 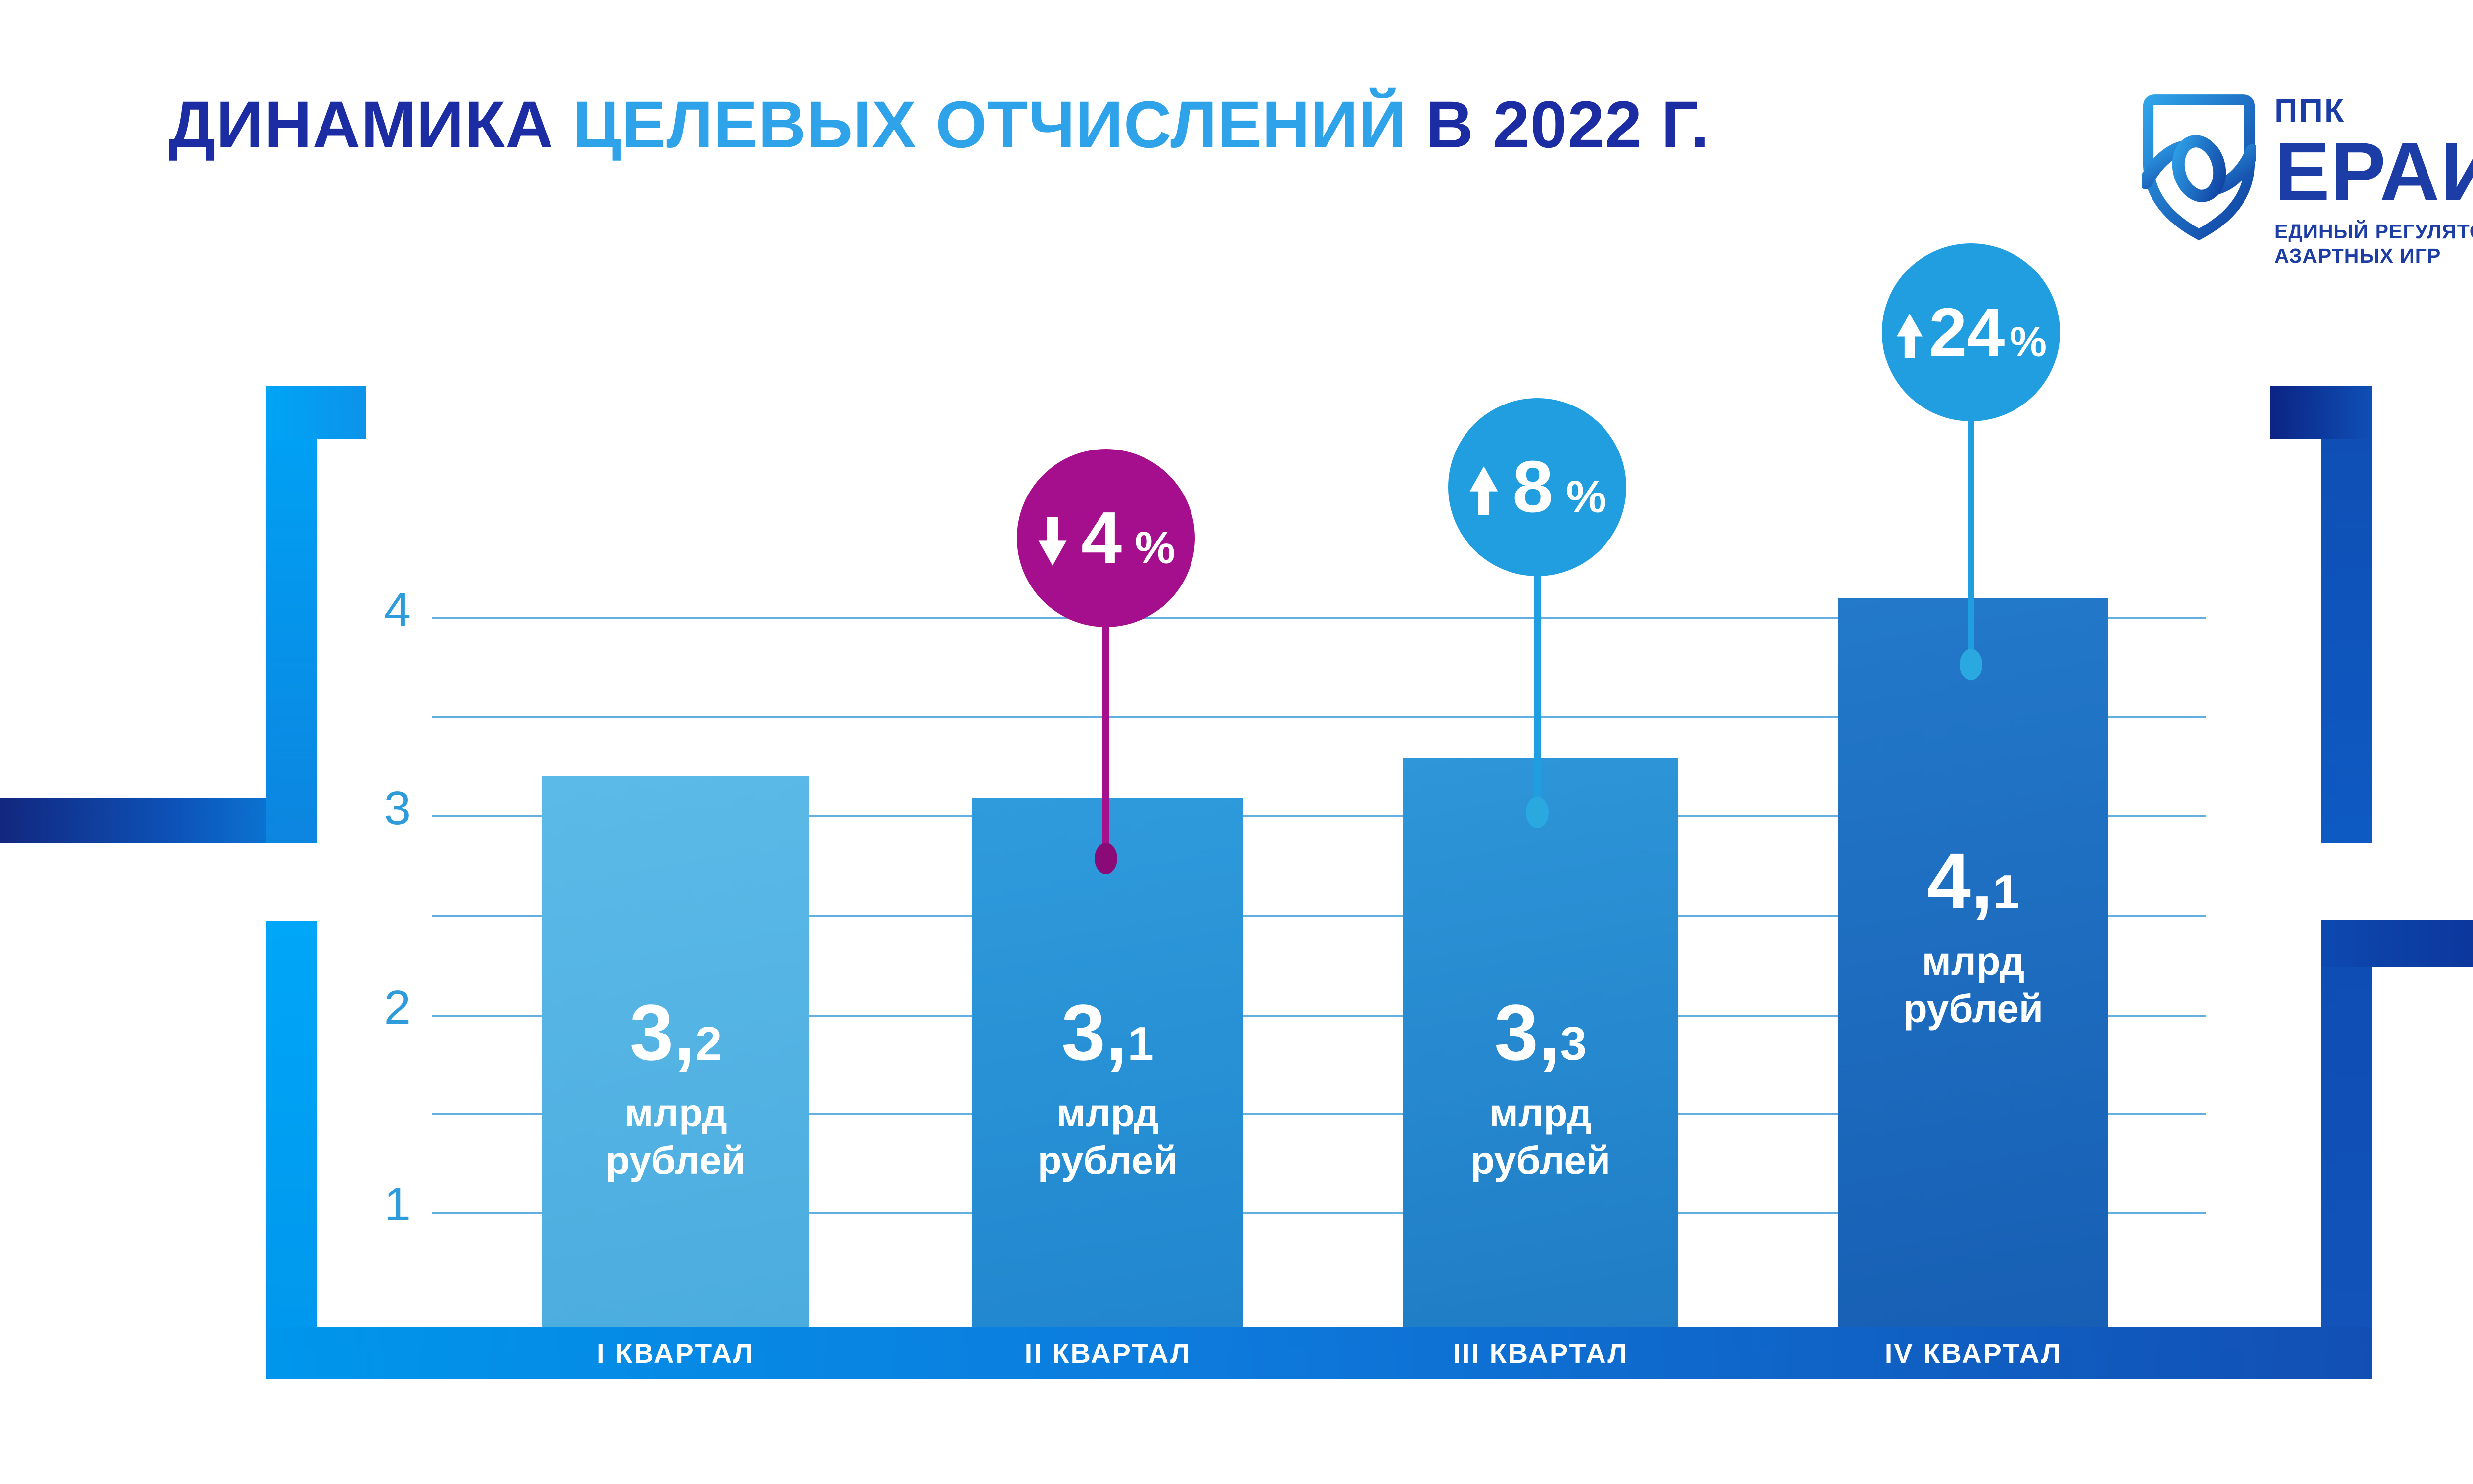 I want to click on change-balloon-q4: 24 %, so click(x=1971, y=332).